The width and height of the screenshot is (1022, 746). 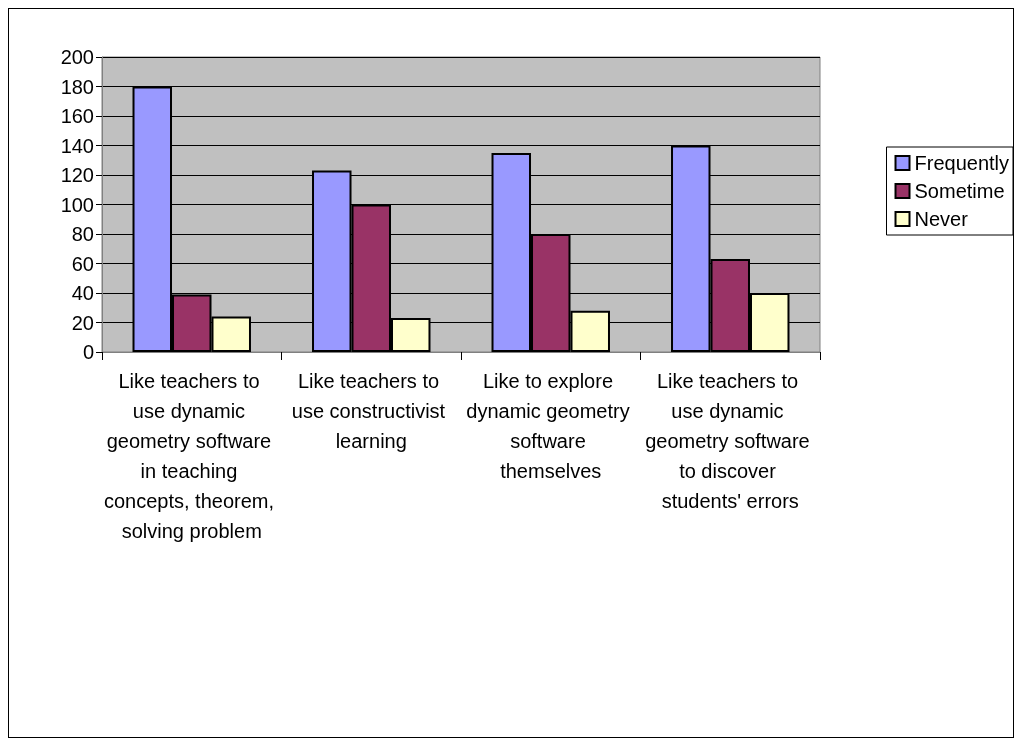 I want to click on y-tick-label: 120, so click(x=77, y=175).